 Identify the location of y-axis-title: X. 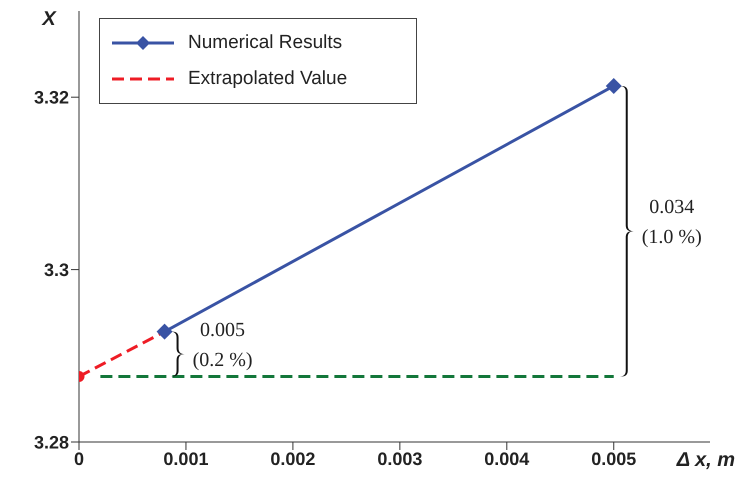
(49, 19).